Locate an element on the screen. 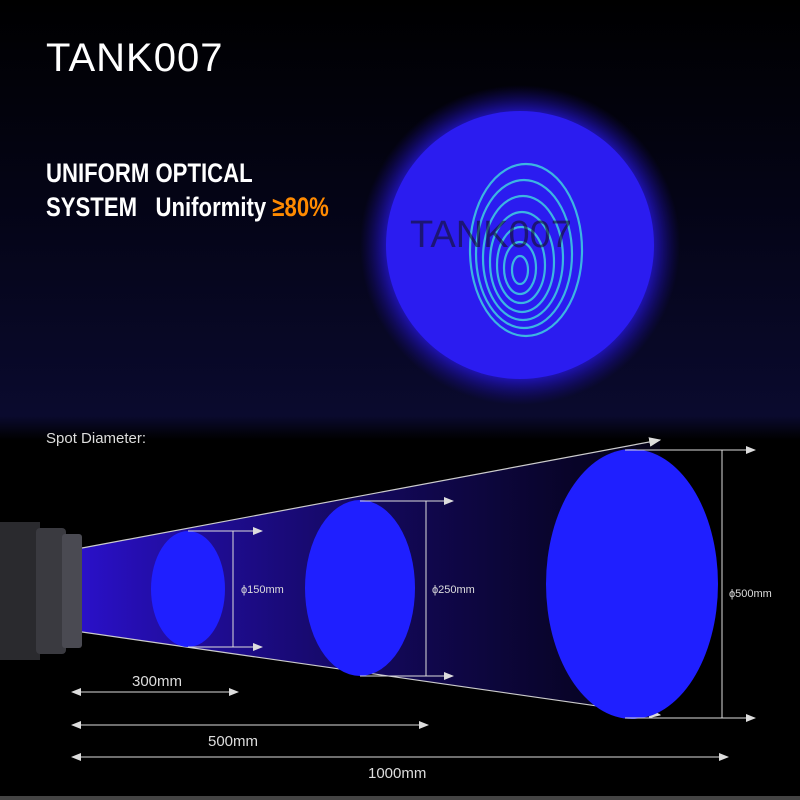 The height and width of the screenshot is (800, 800). diameter-label: ϕ150mm is located at coordinates (262, 590).